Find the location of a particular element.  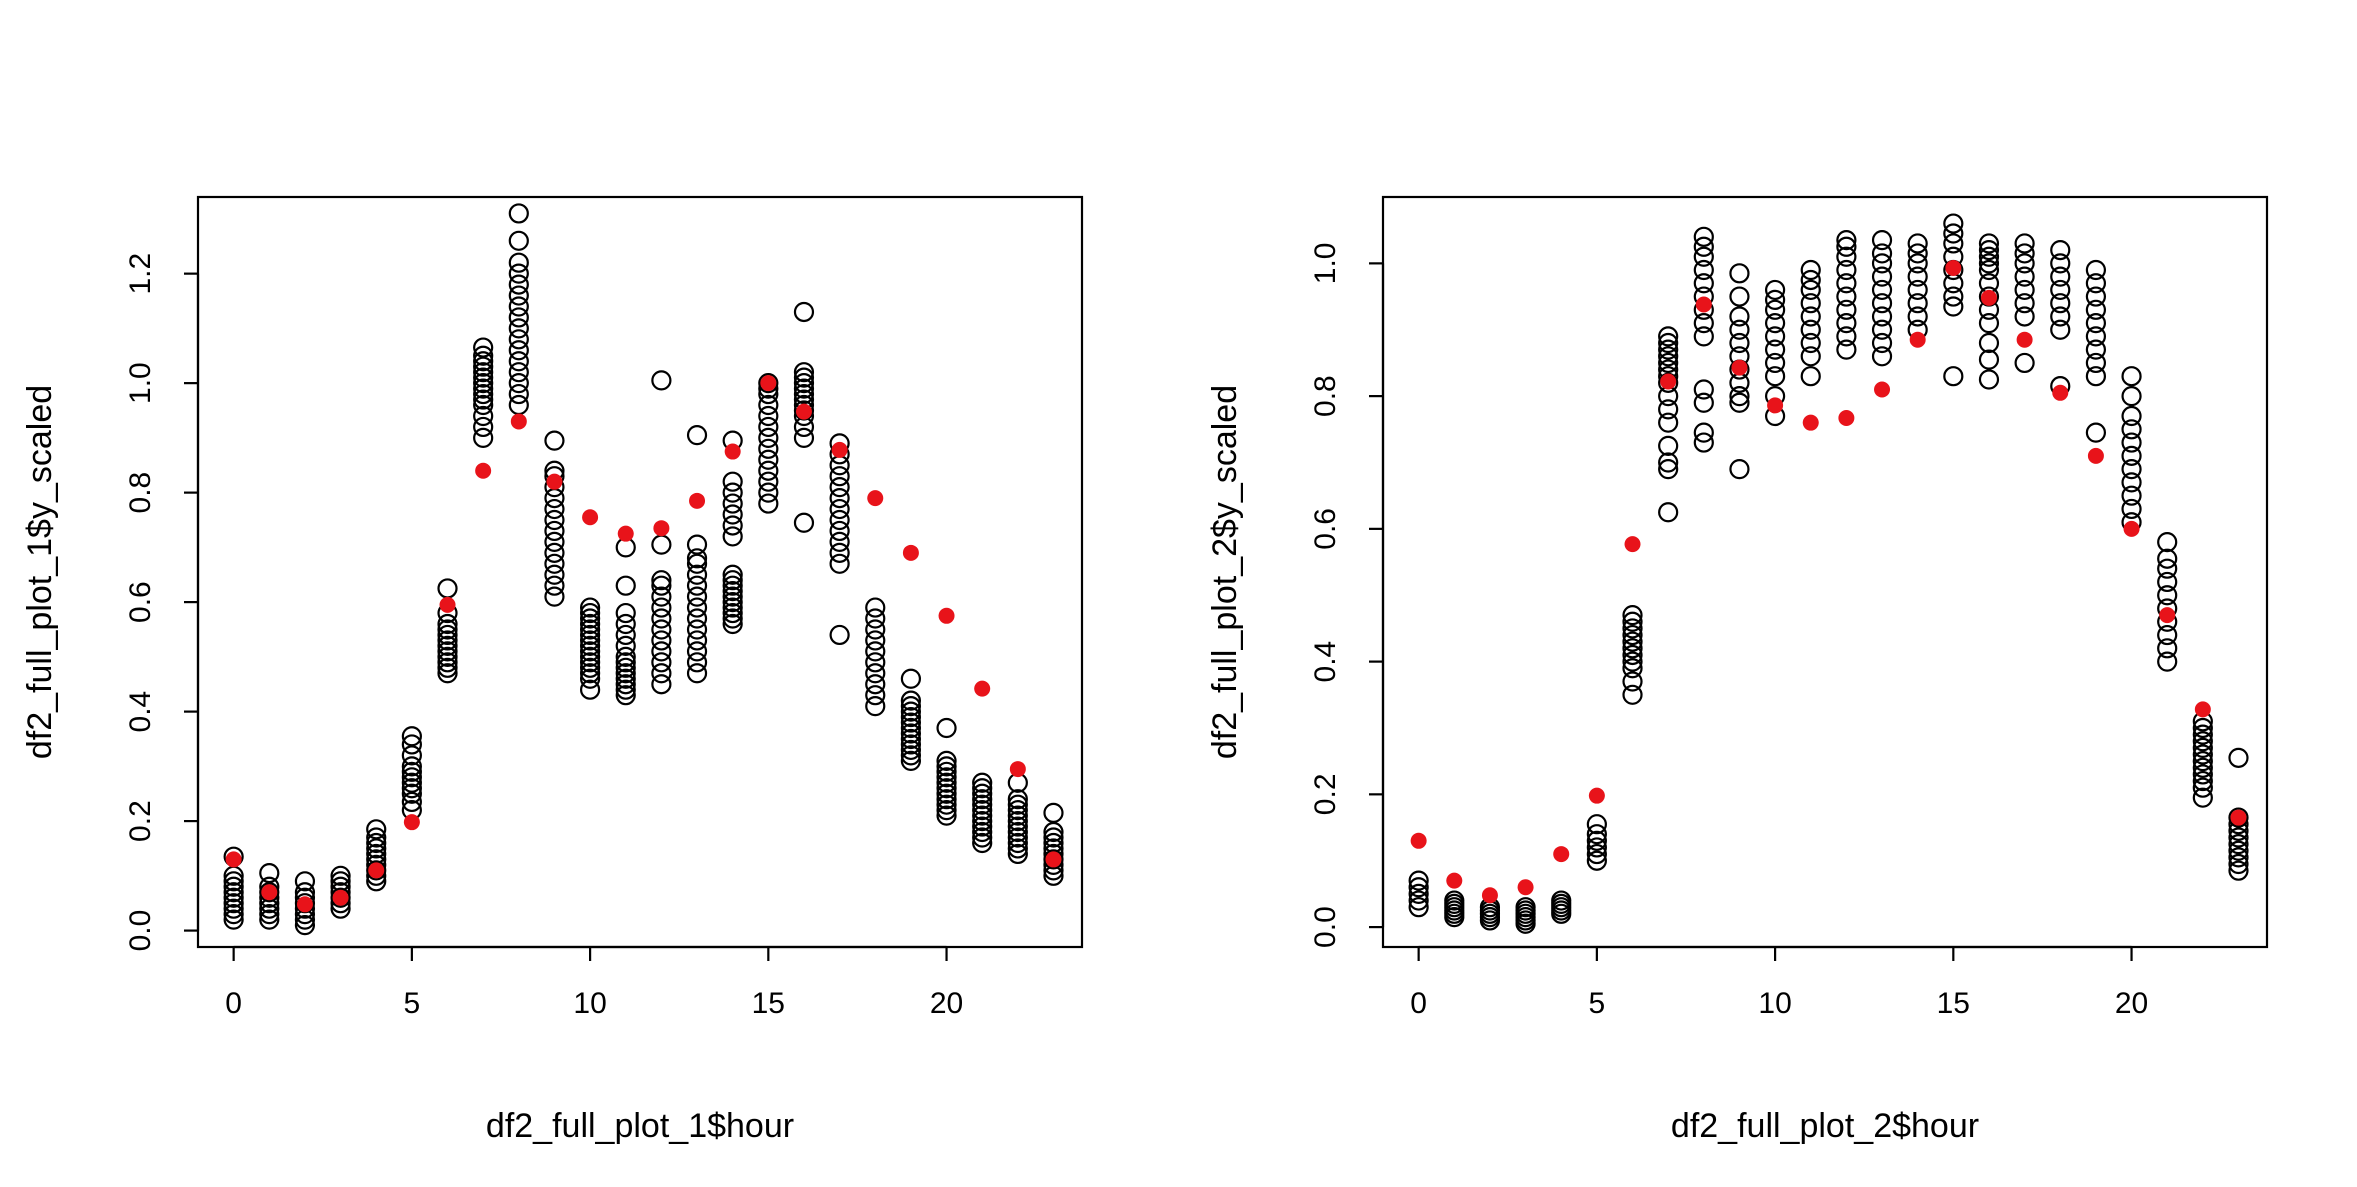

x-tick-label: 15 is located at coordinates (1953, 1003).